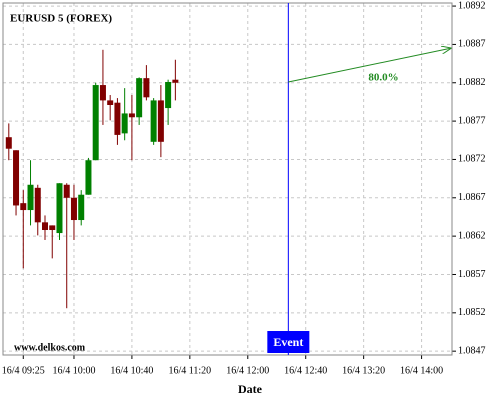 Image resolution: width=500 pixels, height=400 pixels. Describe the element at coordinates (472, 197) in the screenshot. I see `y-tick-label: 1.0867` at that location.